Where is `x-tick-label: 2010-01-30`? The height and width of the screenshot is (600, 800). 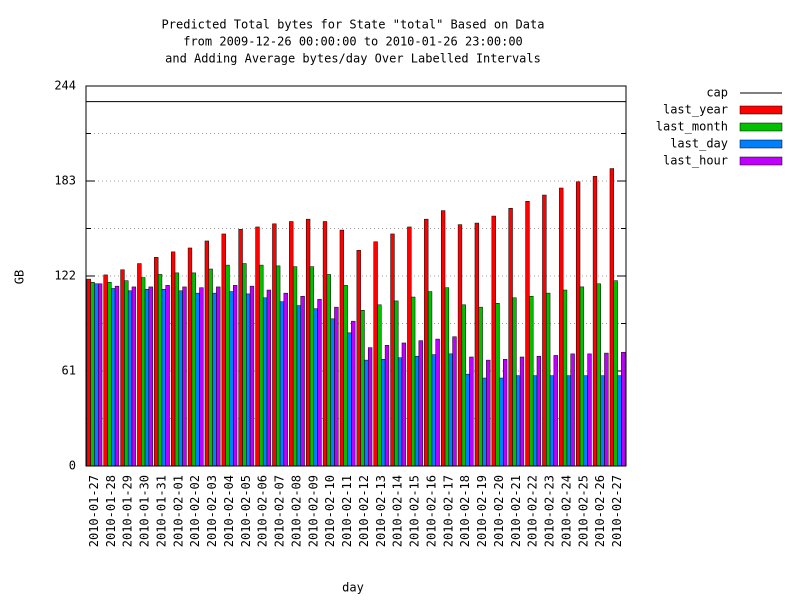 x-tick-label: 2010-01-30 is located at coordinates (145, 511).